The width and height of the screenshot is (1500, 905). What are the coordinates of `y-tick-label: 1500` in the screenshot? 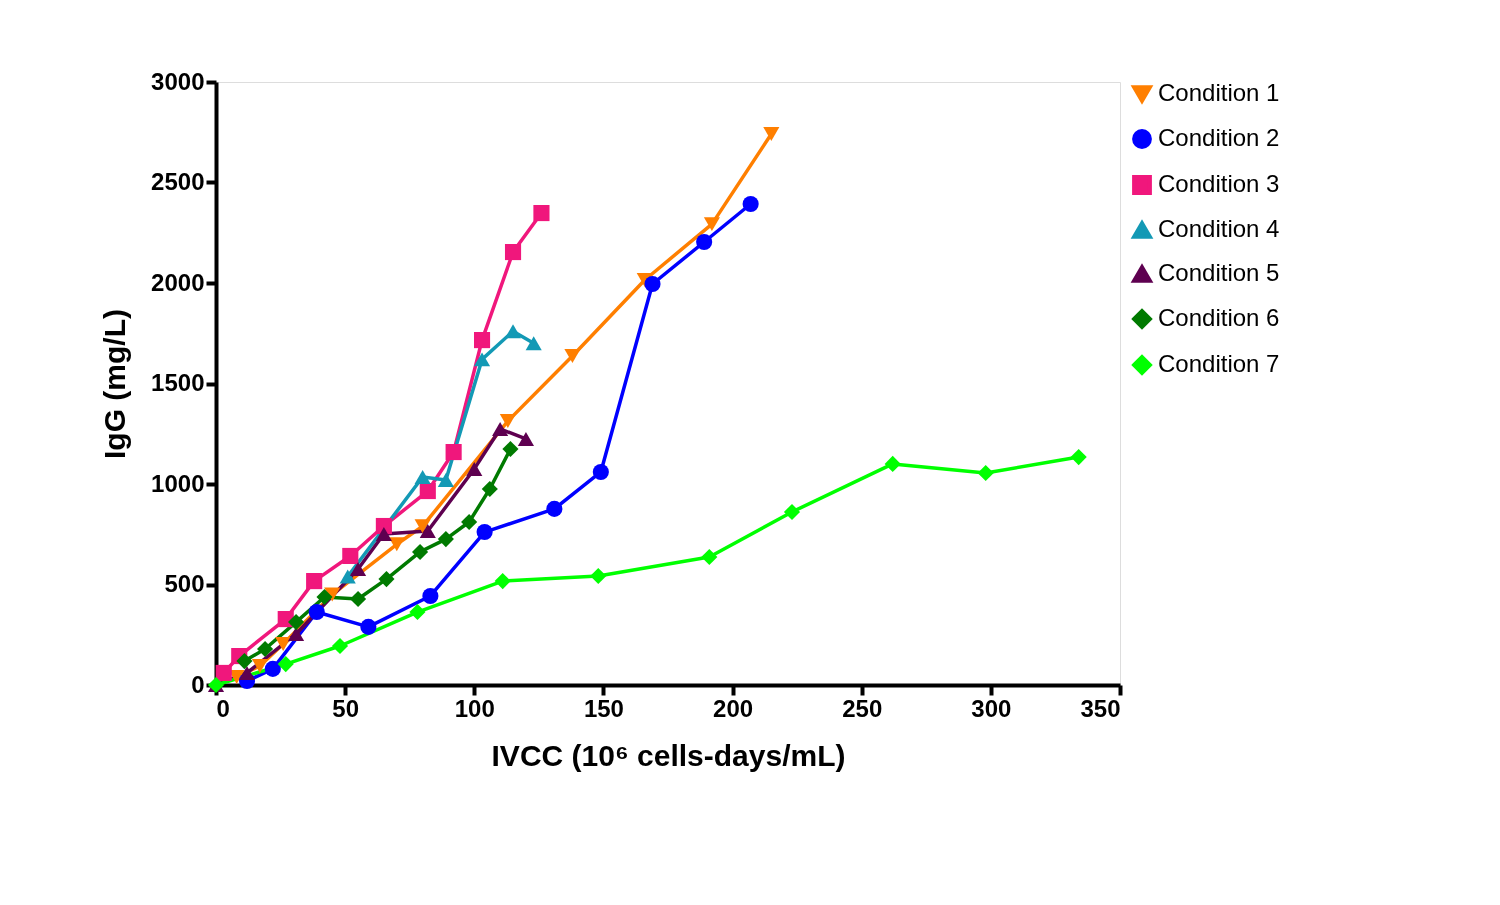 It's located at (178, 382).